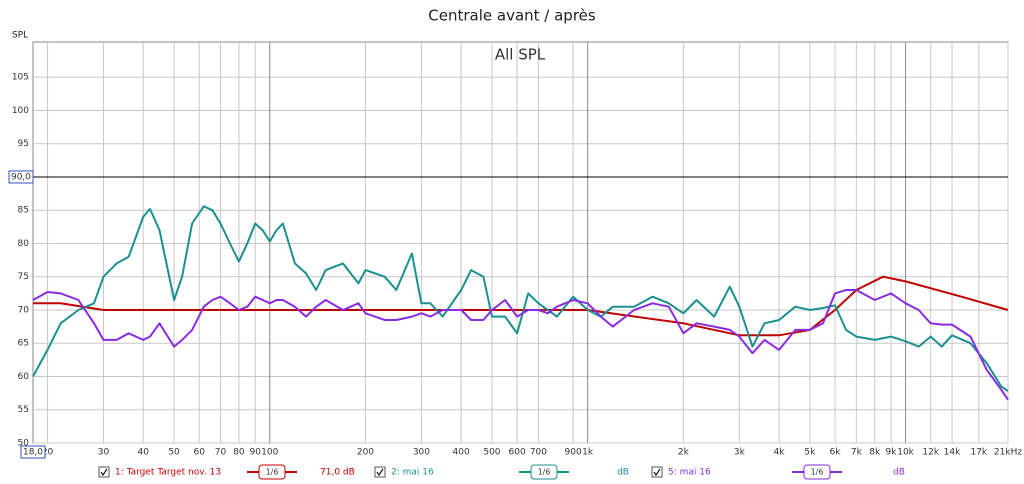 This screenshot has width=1024, height=484. I want to click on y-tick-label: 105, so click(20, 78).